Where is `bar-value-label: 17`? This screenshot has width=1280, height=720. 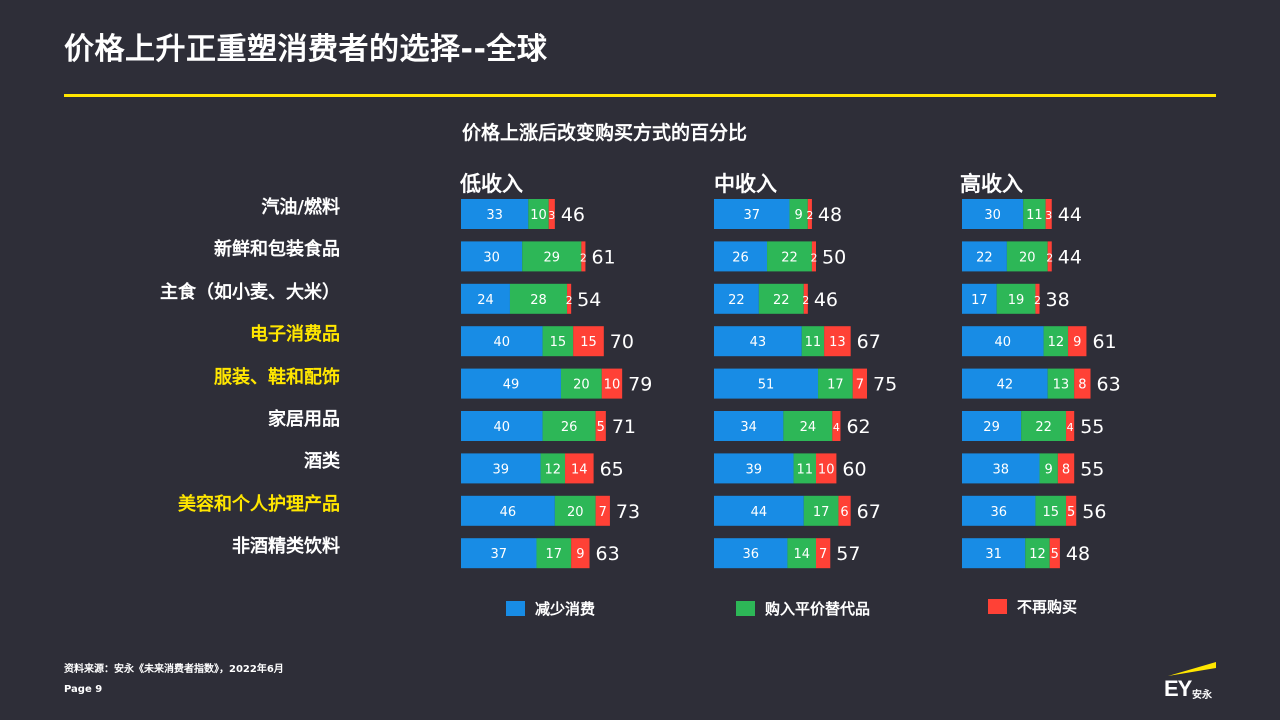 bar-value-label: 17 is located at coordinates (979, 300).